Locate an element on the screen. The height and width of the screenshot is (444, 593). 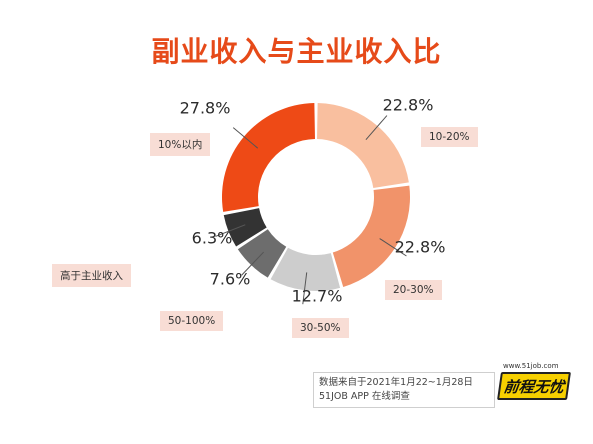
value-label-30-50: 12.7% is located at coordinates (317, 296).